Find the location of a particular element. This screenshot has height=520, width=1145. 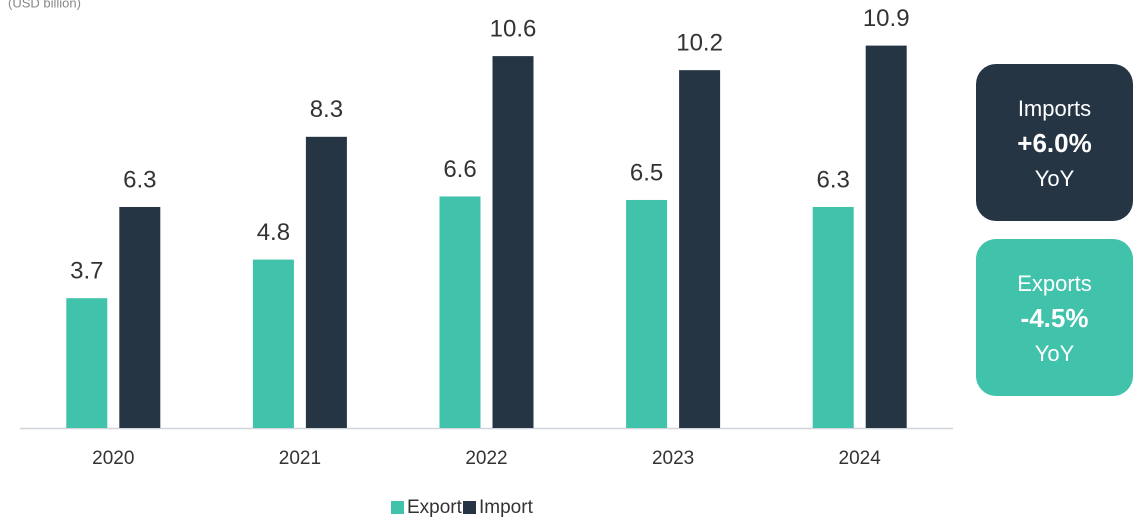

data-label: 3.7 is located at coordinates (86, 271).